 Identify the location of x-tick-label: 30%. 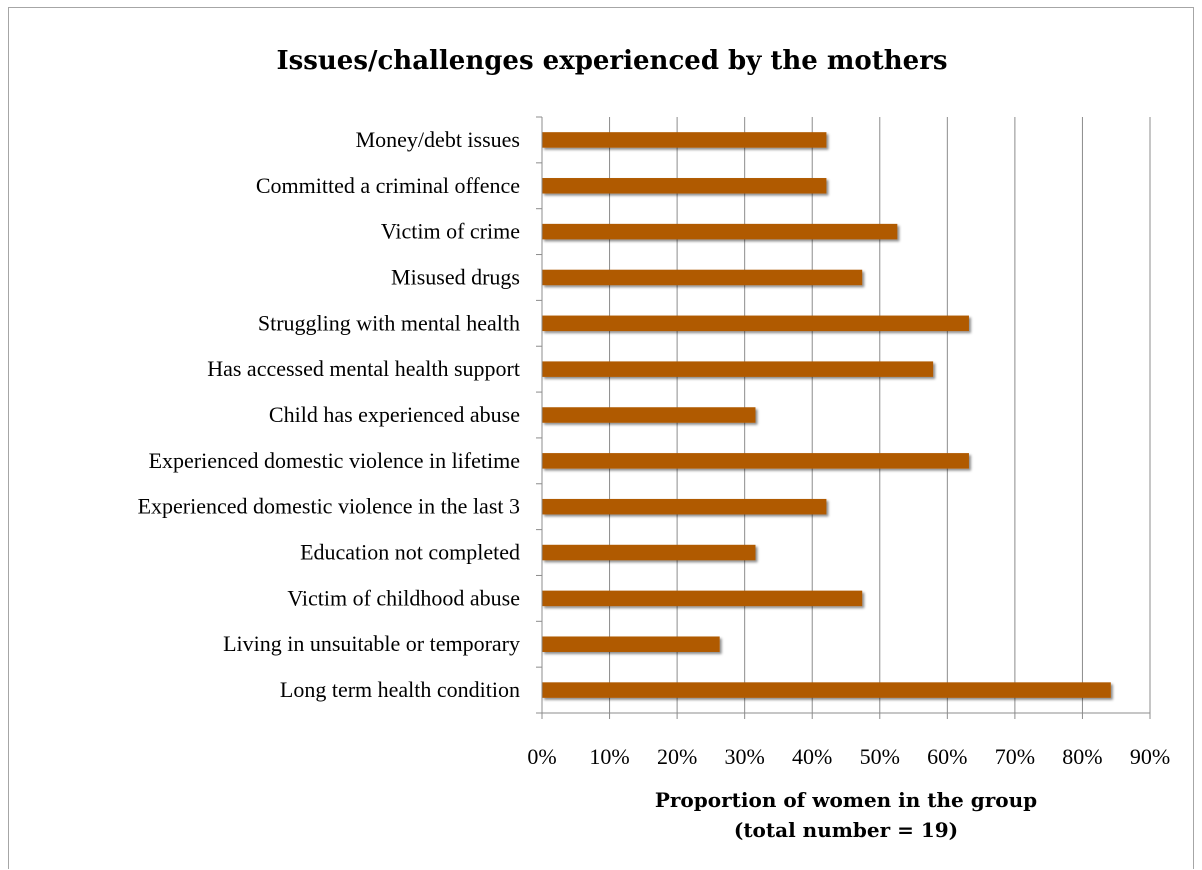
(745, 756).